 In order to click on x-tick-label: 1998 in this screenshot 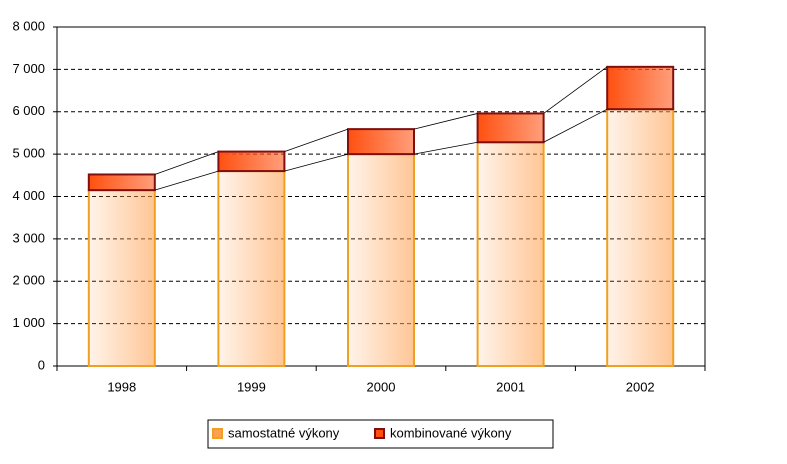, I will do `click(121, 386)`.